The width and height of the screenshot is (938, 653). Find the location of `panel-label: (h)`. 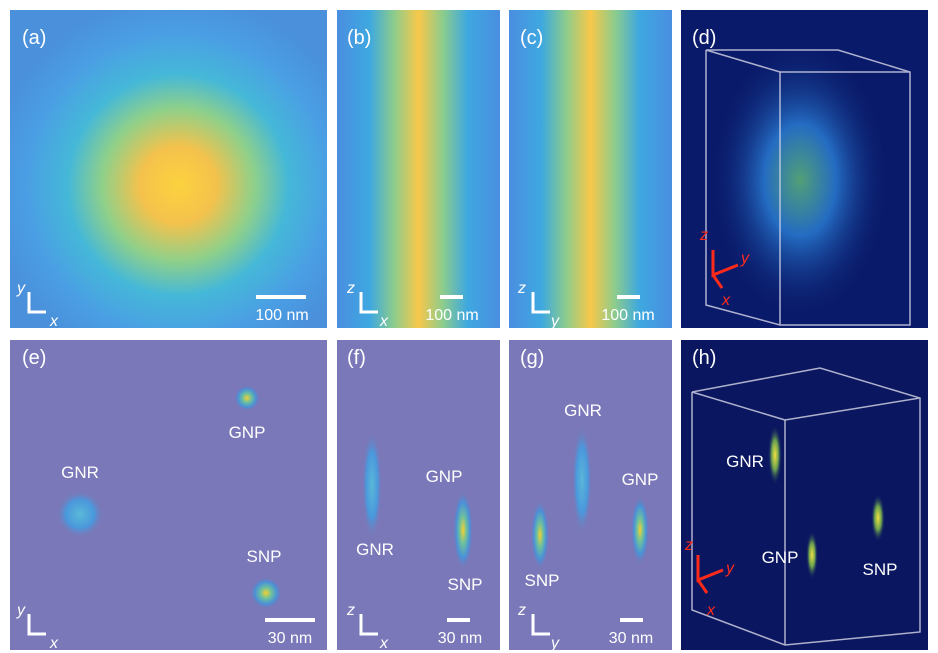

panel-label: (h) is located at coordinates (704, 358).